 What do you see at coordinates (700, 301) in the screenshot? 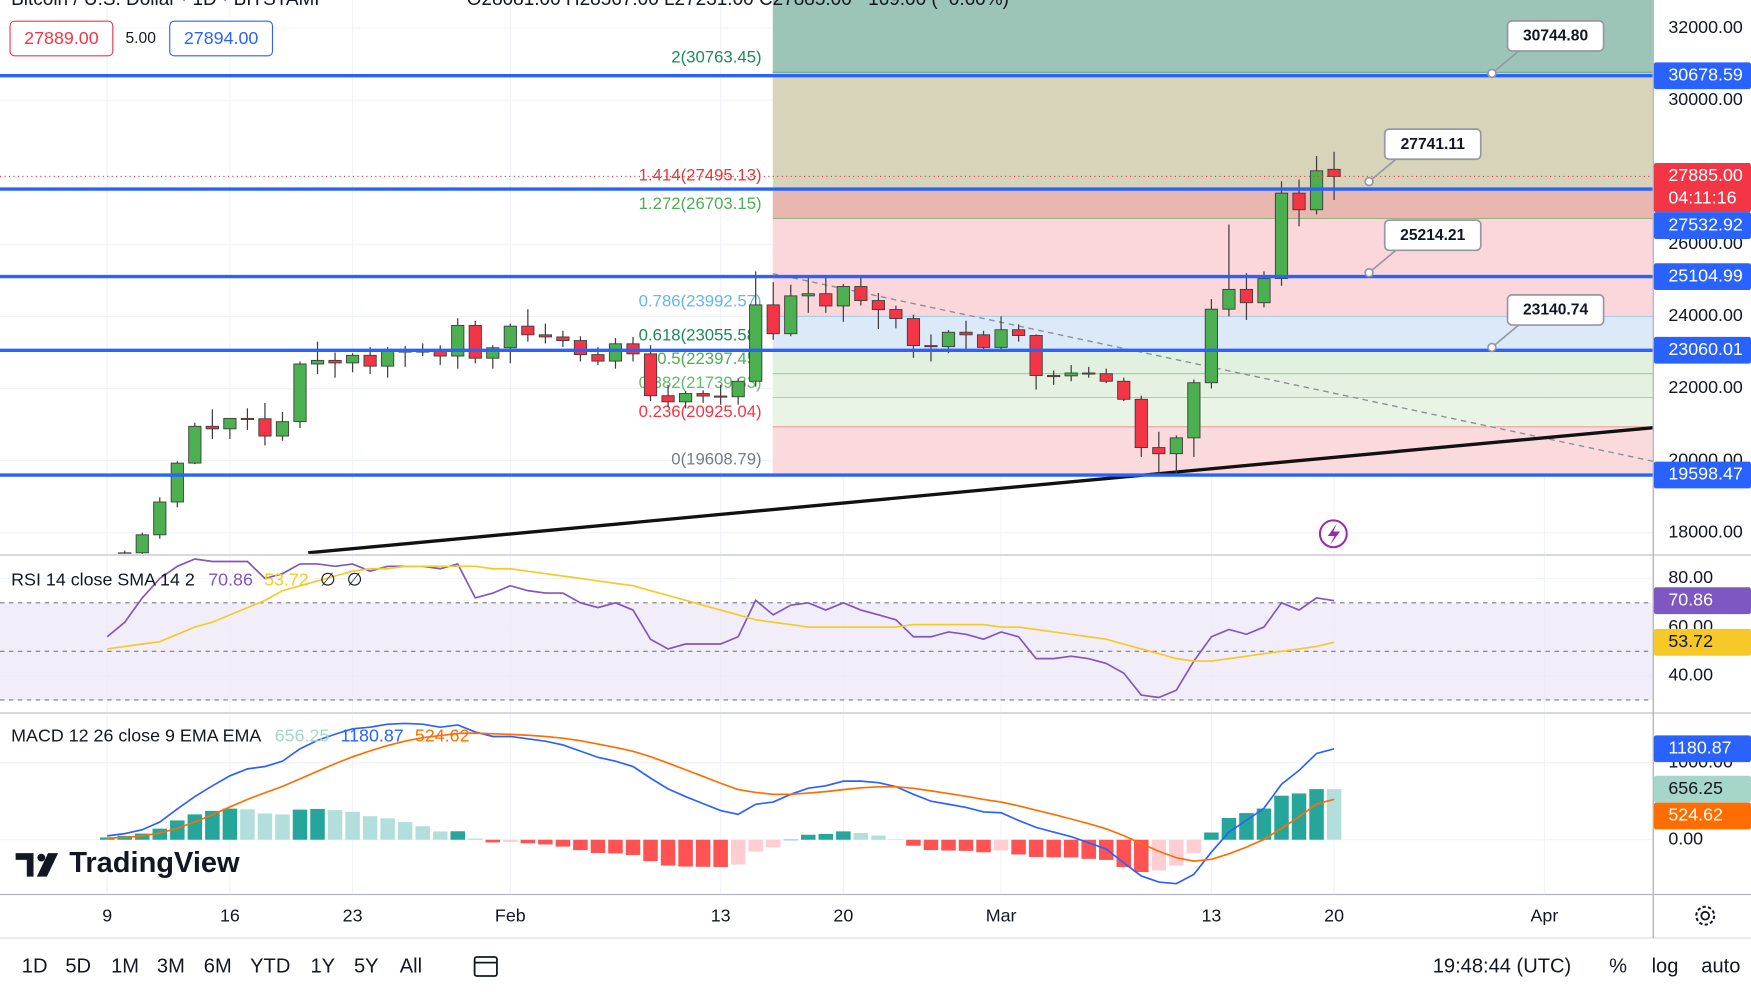
I see `fib-label: 0.786(23992.57)` at bounding box center [700, 301].